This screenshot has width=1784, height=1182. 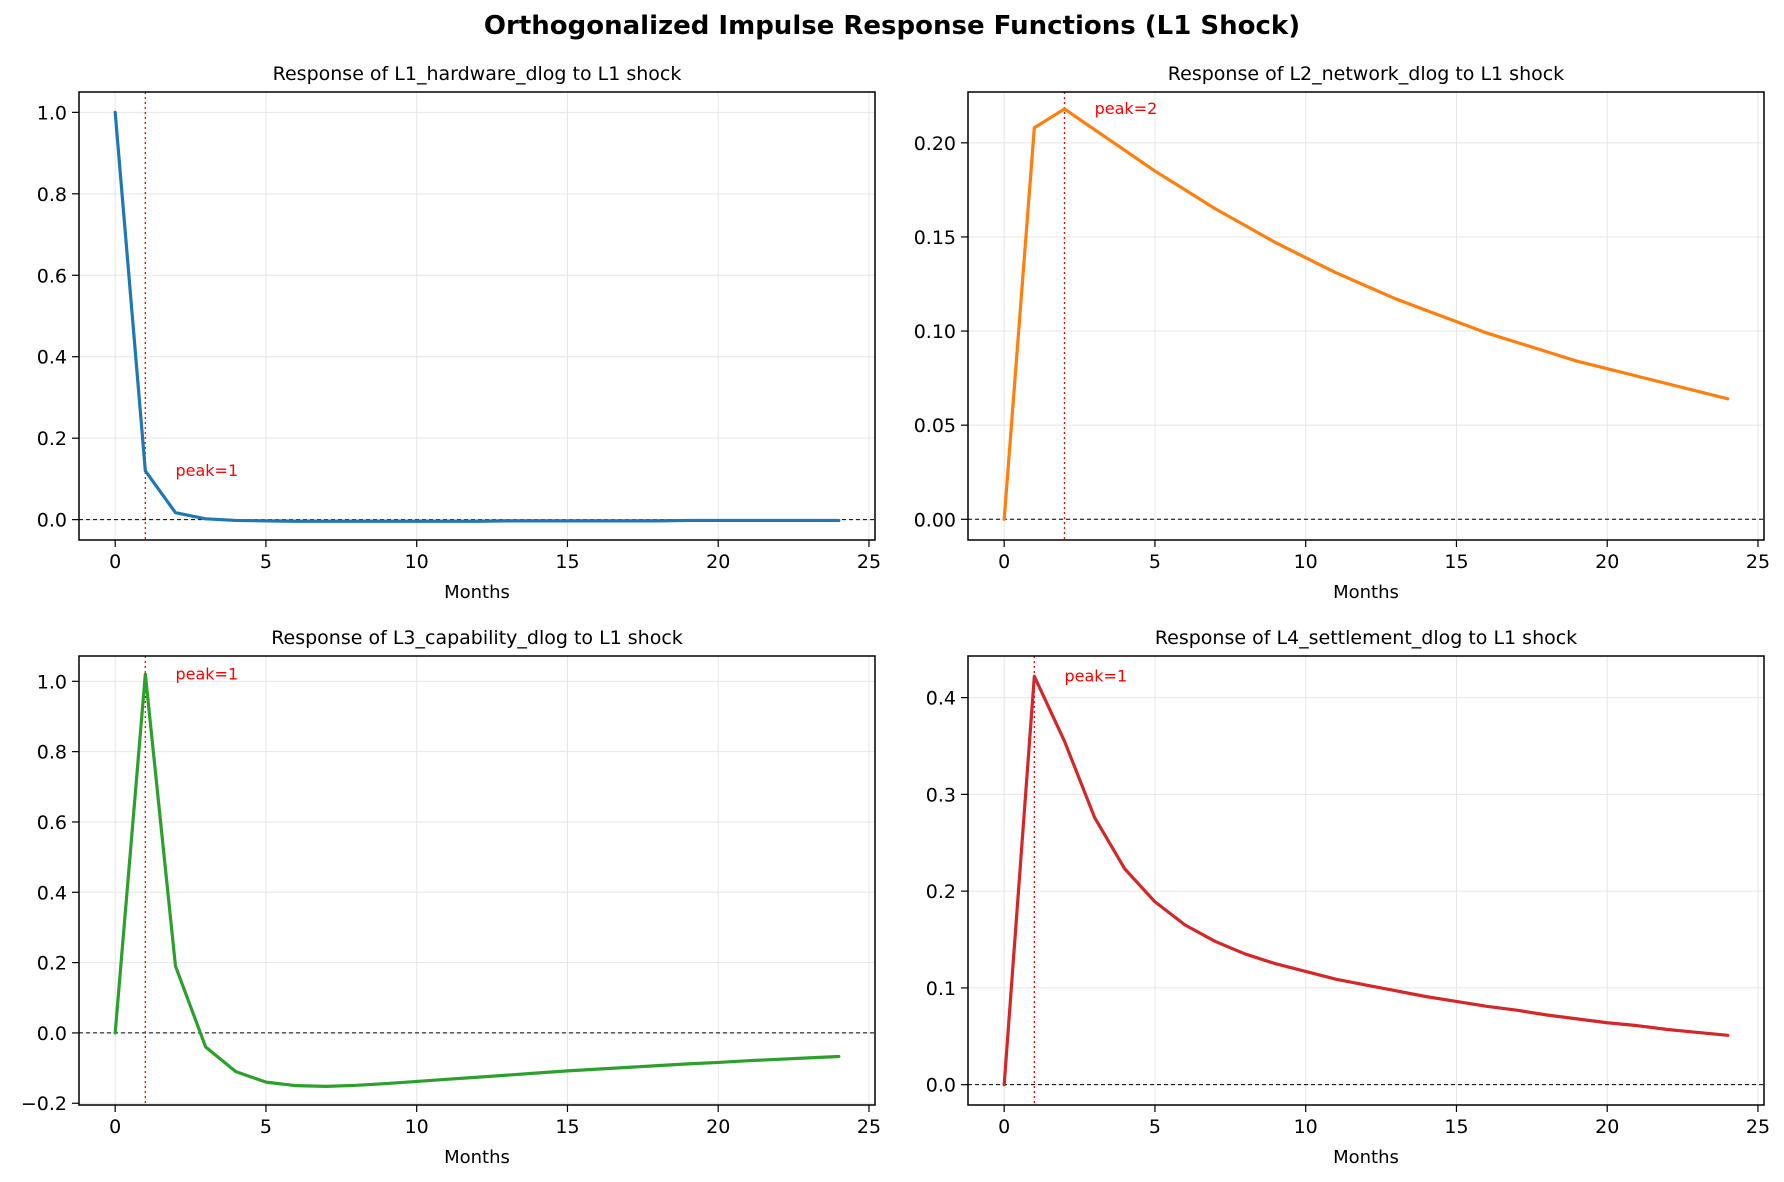 I want to click on y-tick-label: 0.10, so click(x=935, y=332).